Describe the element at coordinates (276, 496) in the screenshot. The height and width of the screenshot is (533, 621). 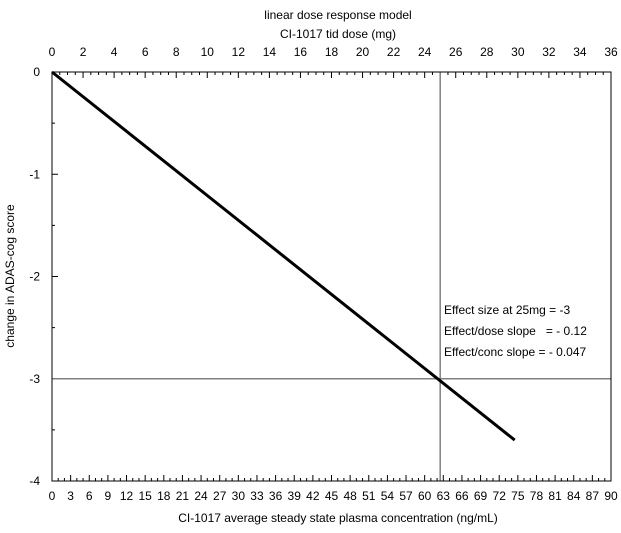
I see `x-bottom-tick-label: 36` at that location.